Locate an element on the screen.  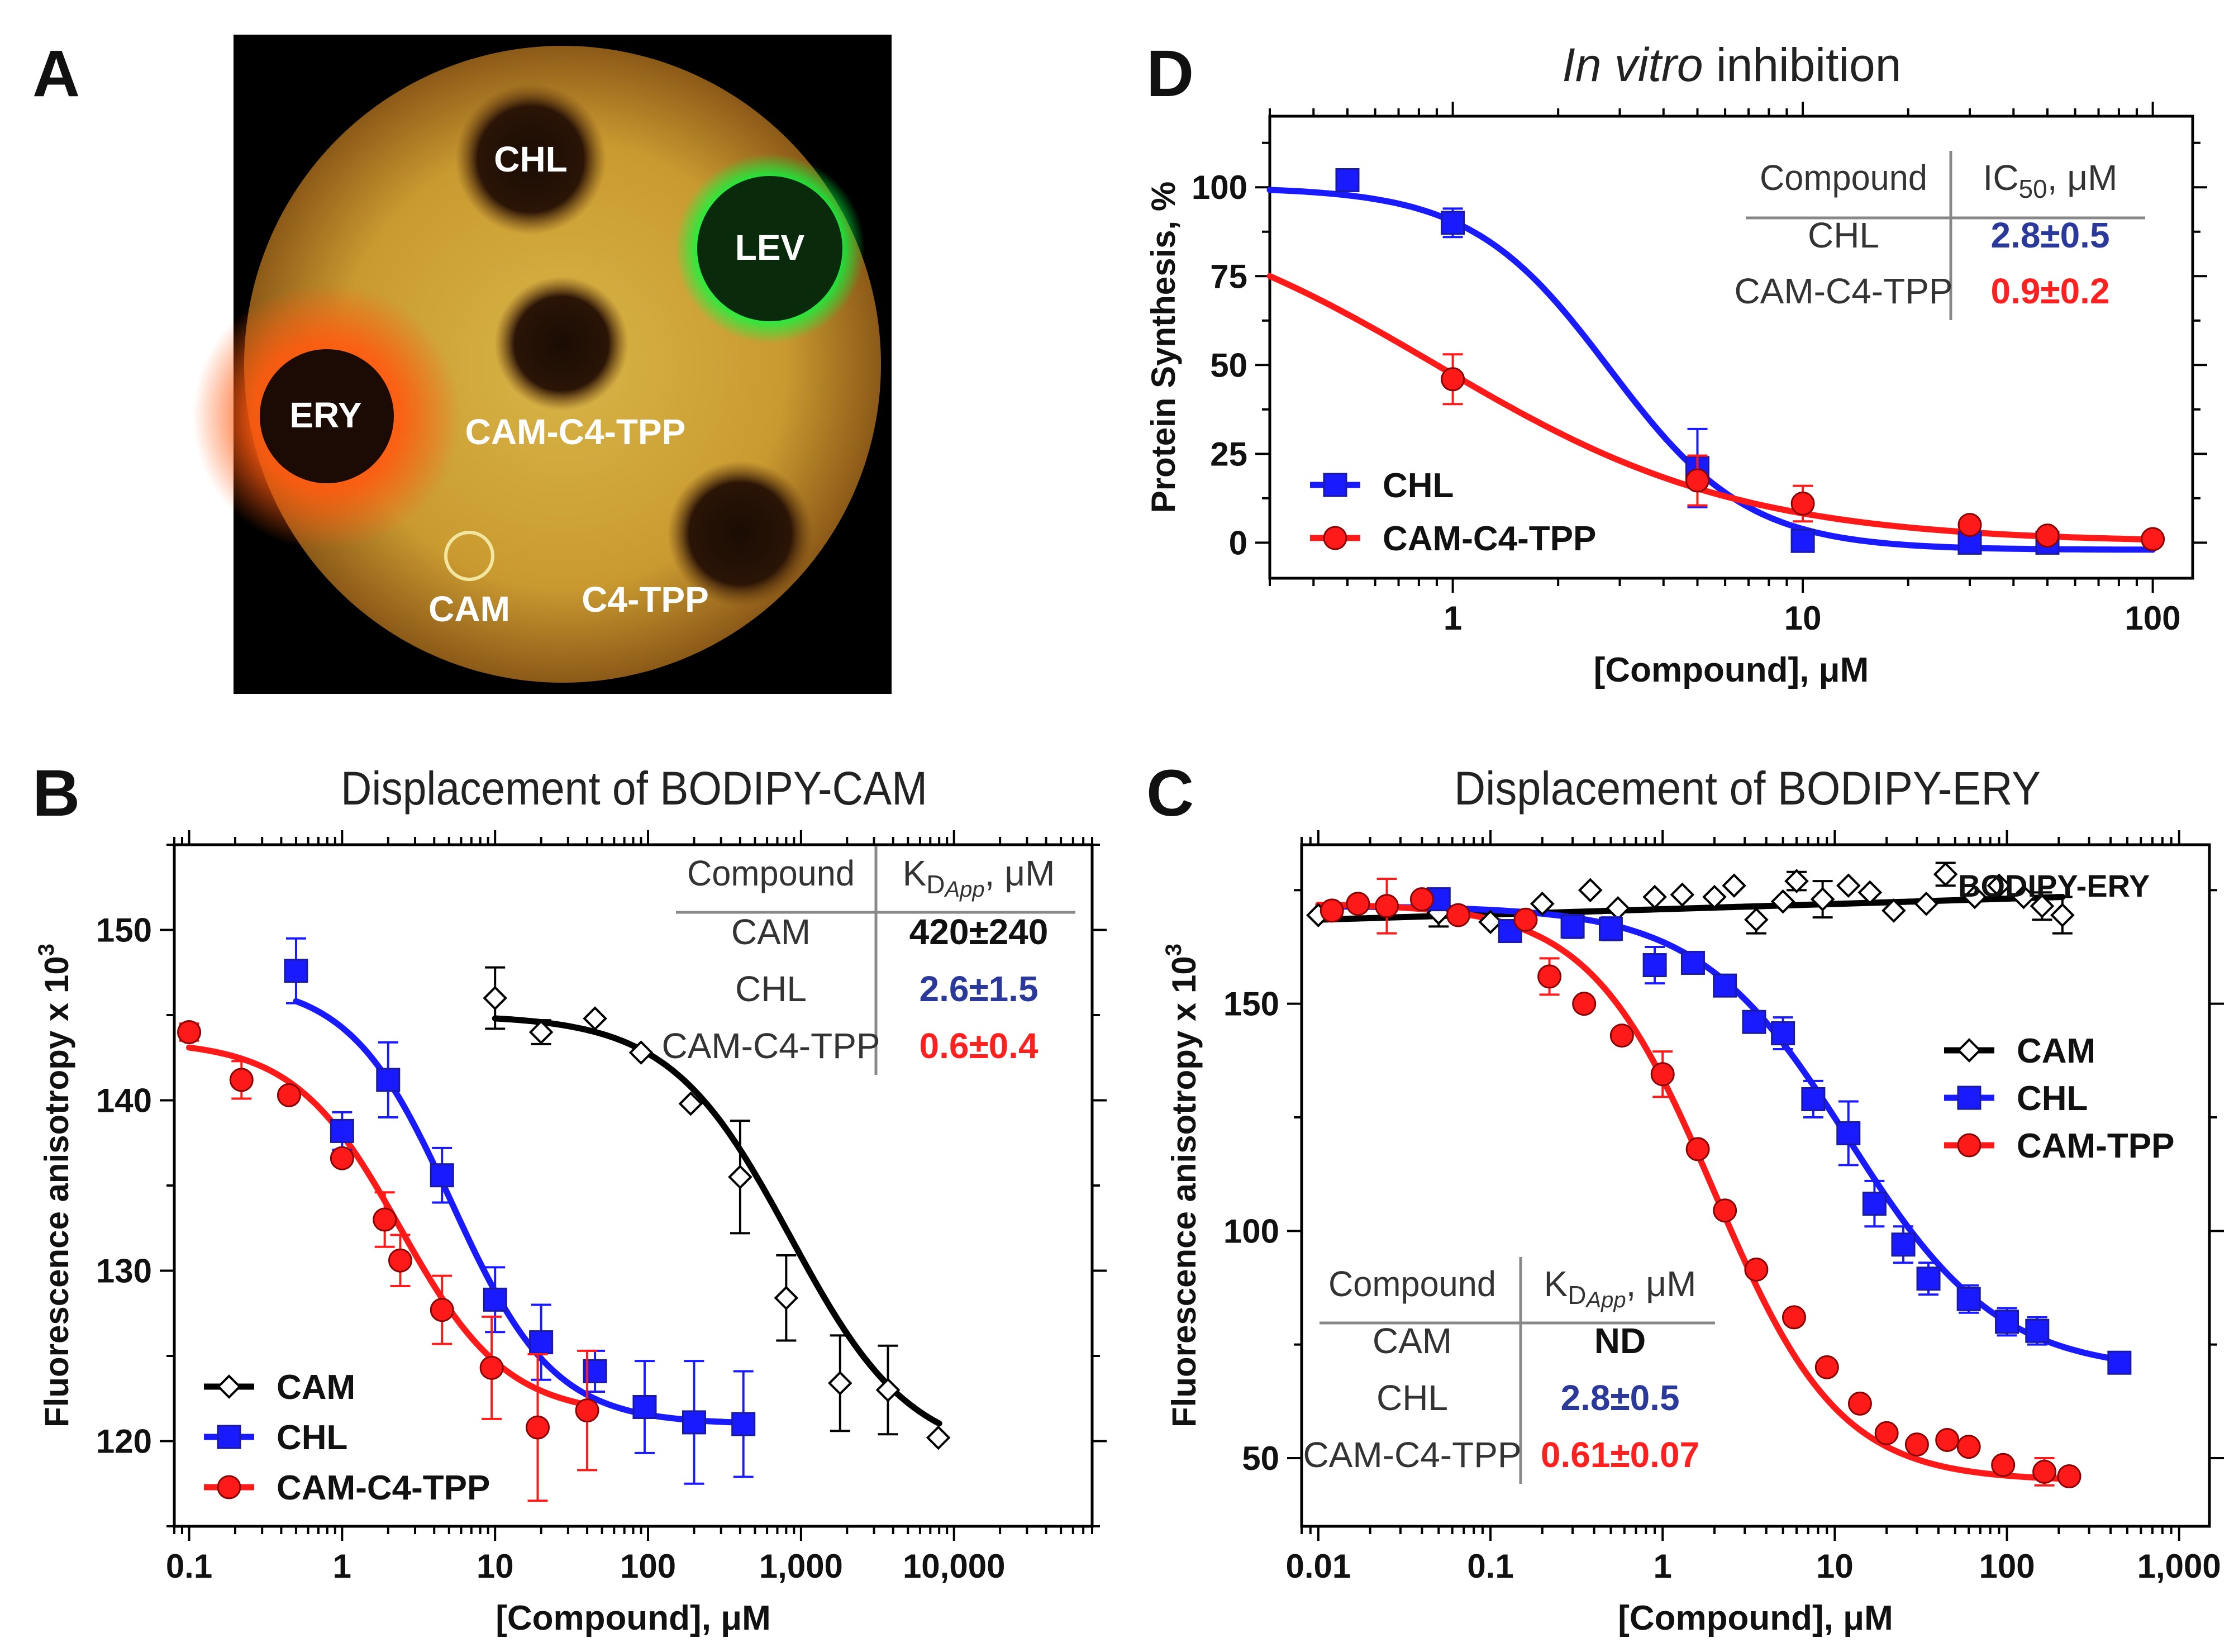
x-tick-label: 1 is located at coordinates (342, 1567).